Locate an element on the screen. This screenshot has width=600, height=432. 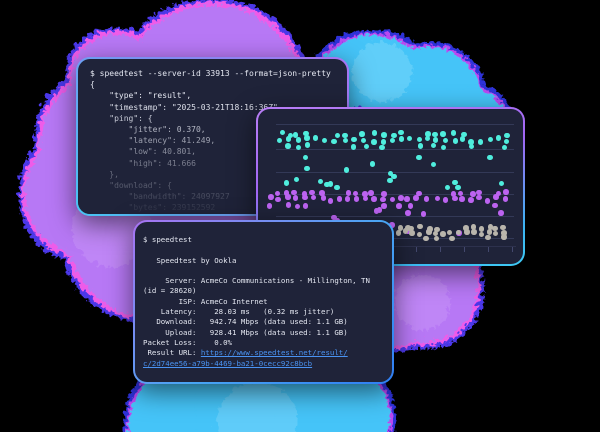
terminal-line: c/2d74ee56-a79b-4469-ba21-0cecc92c8bcb is located at coordinates (263, 364).